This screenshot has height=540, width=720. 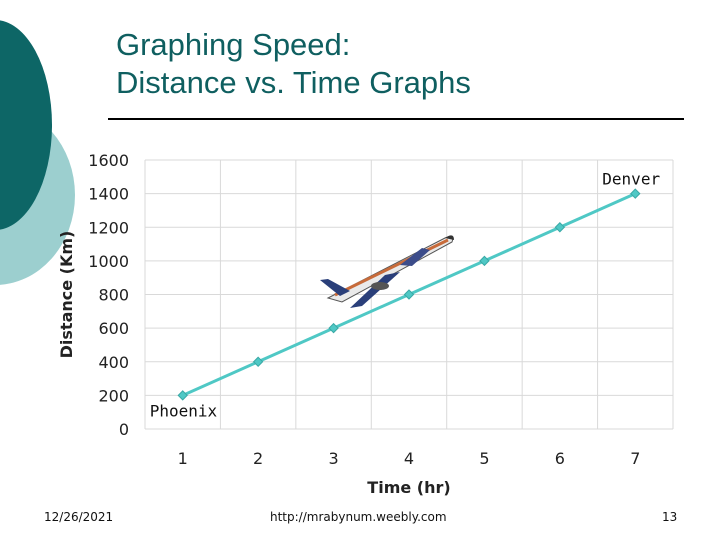 I want to click on annotation-phoenix: Phoenix, so click(x=184, y=410).